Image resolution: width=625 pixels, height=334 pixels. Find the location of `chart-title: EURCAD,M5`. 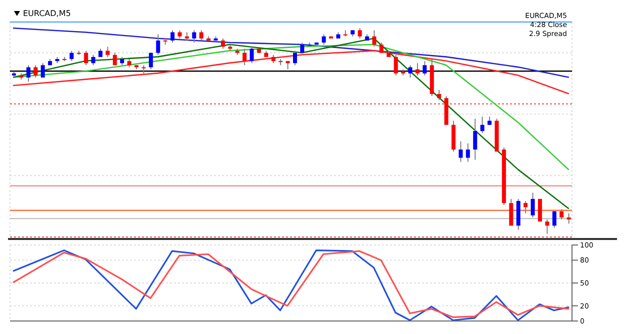

chart-title: EURCAD,M5 is located at coordinates (47, 13).